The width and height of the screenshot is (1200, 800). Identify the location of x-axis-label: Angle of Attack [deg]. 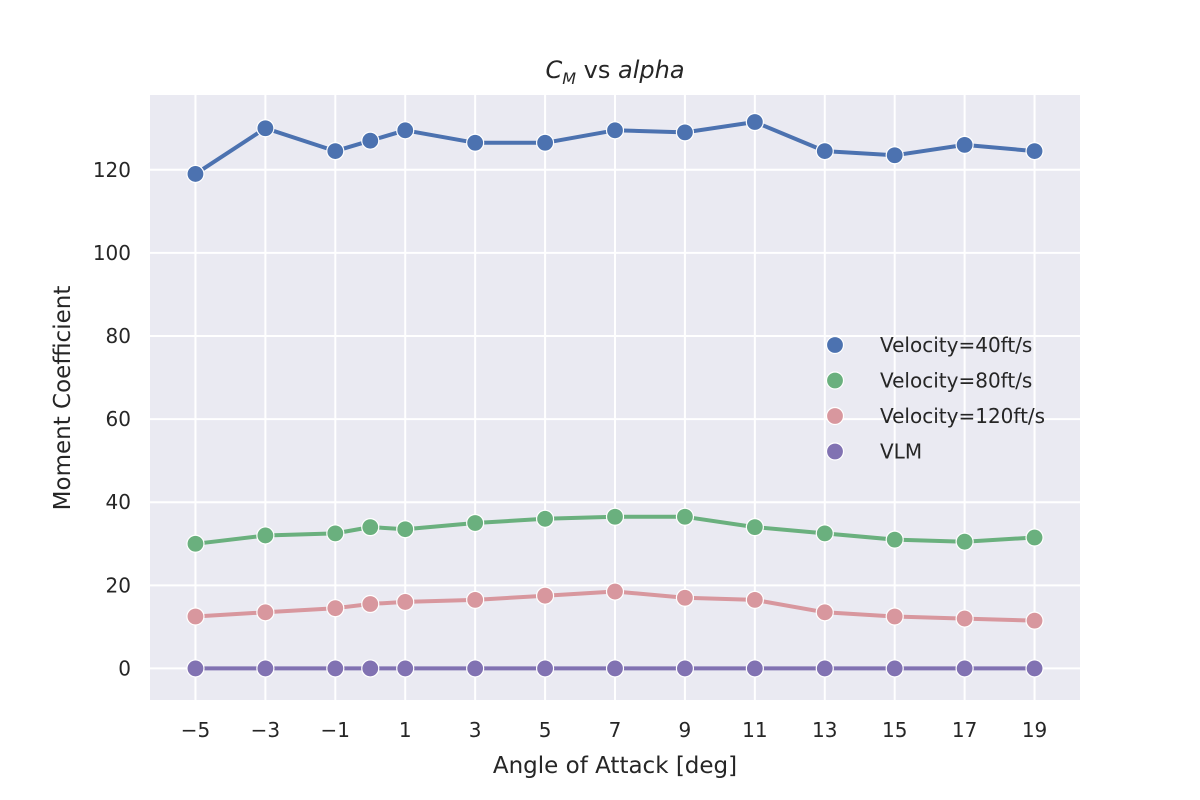
(615, 766).